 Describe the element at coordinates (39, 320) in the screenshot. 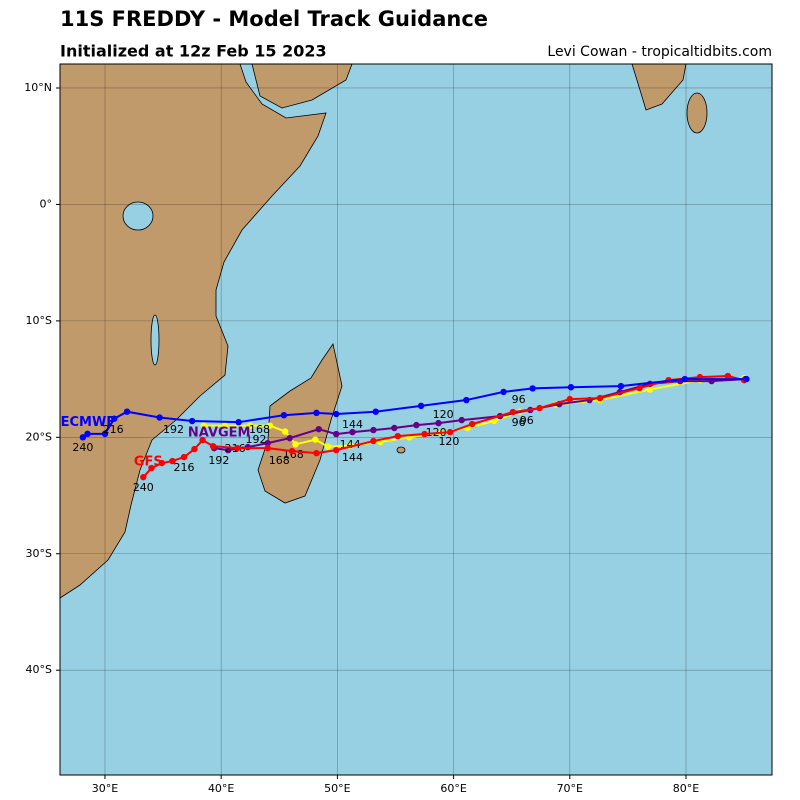

I see `y-tick-label: 10°S` at that location.